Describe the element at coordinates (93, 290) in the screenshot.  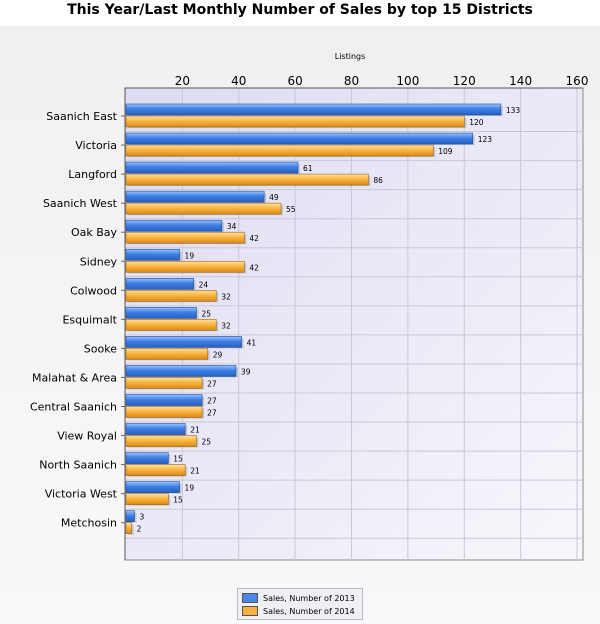
I see `category-label: Colwood` at that location.